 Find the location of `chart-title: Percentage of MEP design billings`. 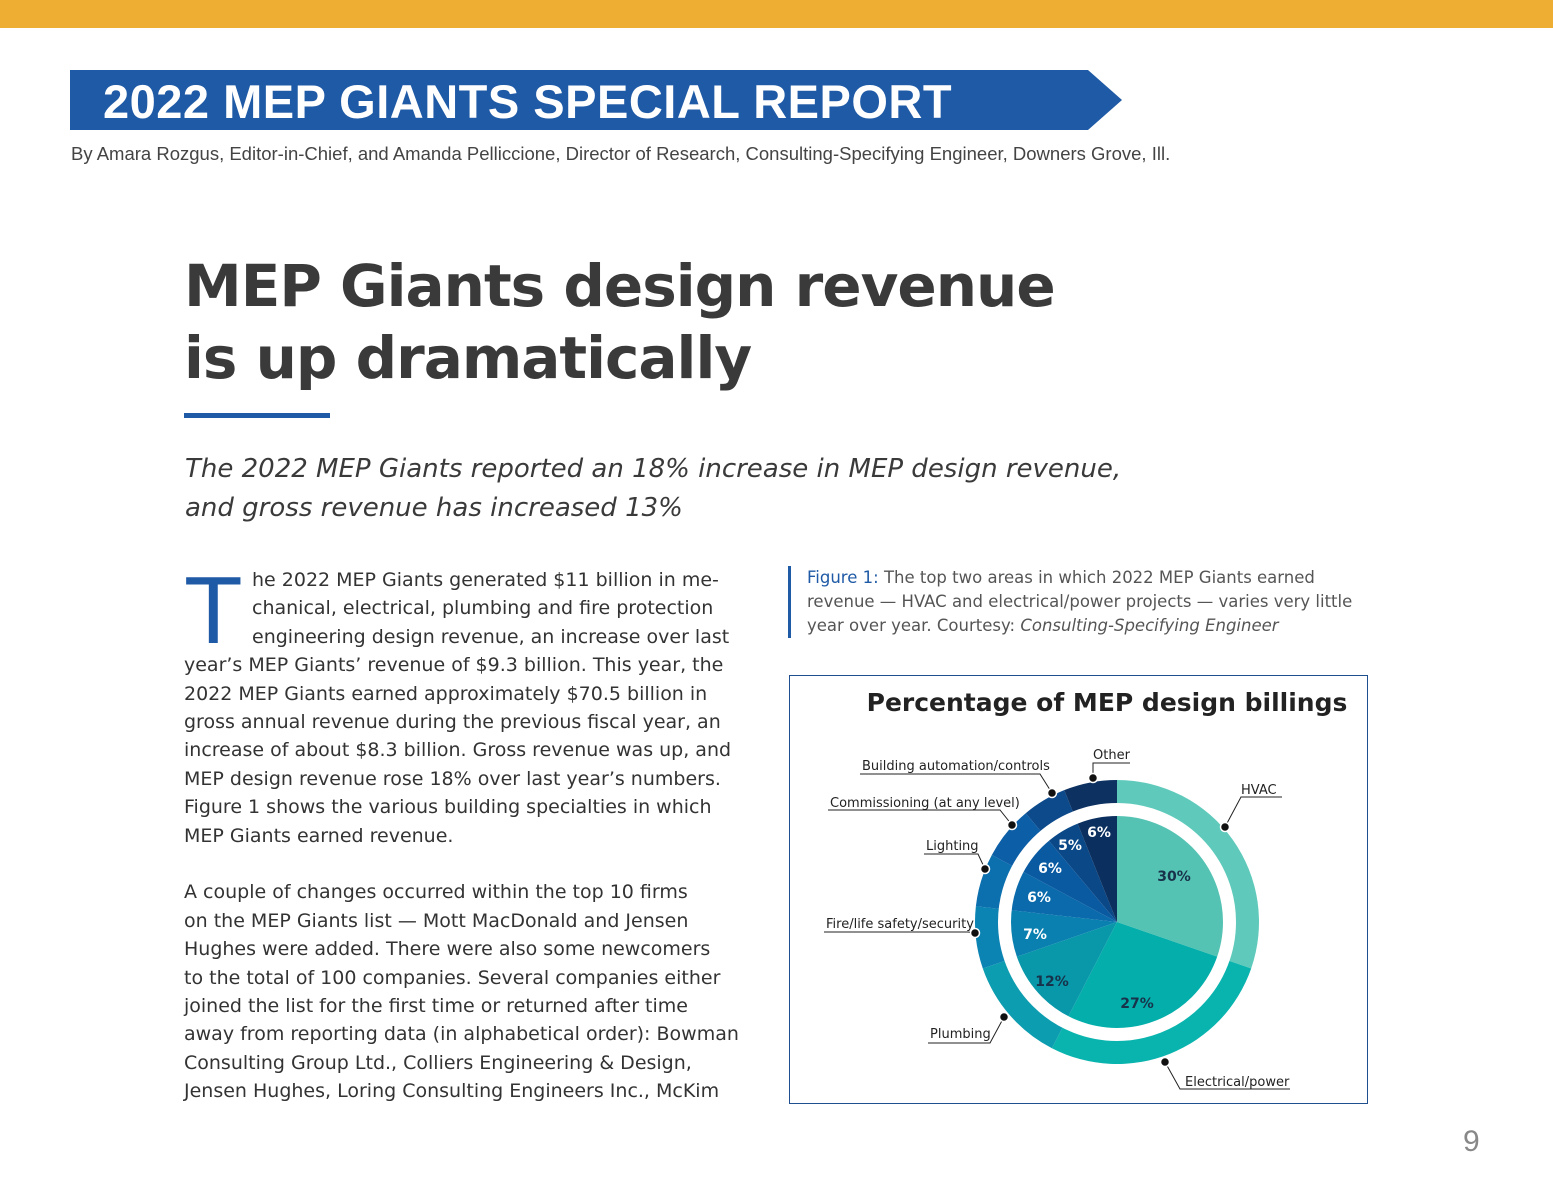

chart-title: Percentage of MEP design billings is located at coordinates (1107, 702).